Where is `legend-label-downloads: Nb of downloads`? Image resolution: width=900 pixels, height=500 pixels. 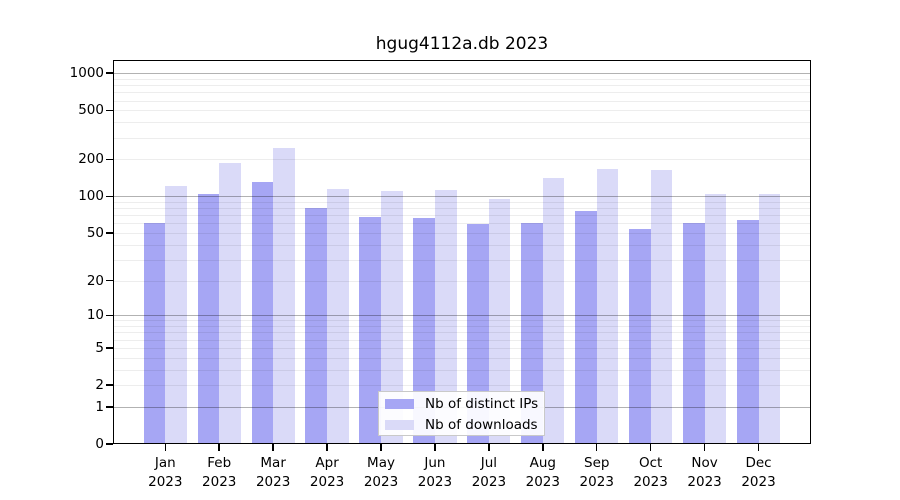 legend-label-downloads: Nb of downloads is located at coordinates (481, 425).